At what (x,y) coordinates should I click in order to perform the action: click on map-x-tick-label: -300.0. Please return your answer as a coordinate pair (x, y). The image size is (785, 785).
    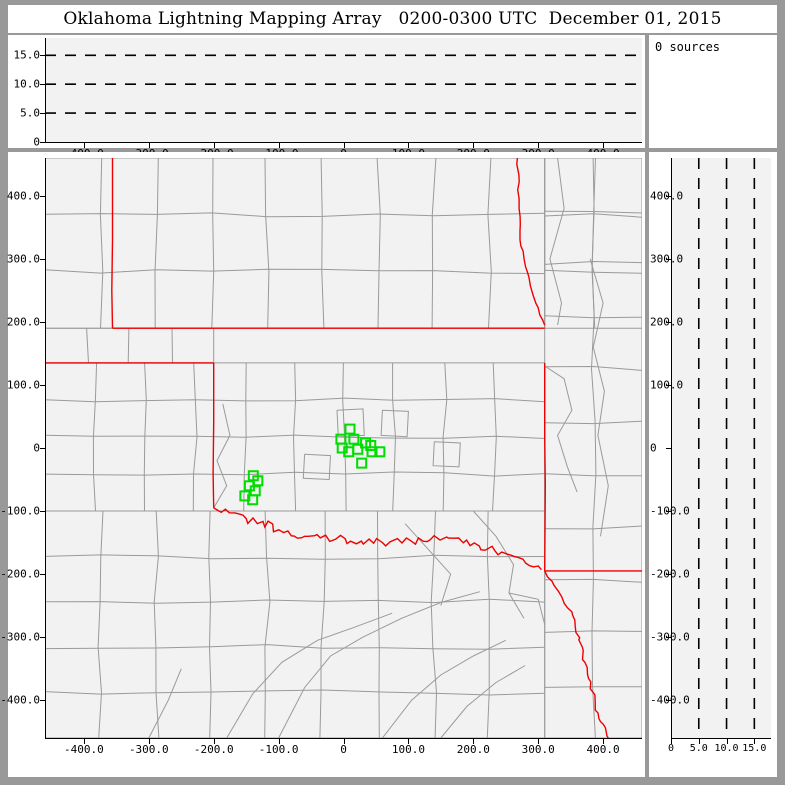
    Looking at the image, I should click on (148, 749).